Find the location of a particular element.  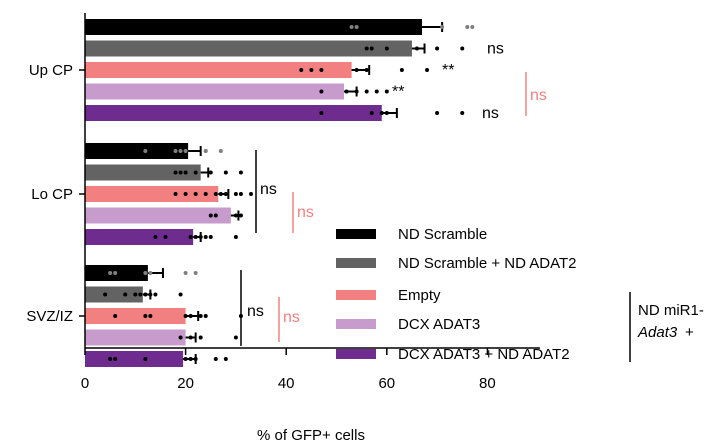

legend-group-label: Adat3 is located at coordinates (657, 332).